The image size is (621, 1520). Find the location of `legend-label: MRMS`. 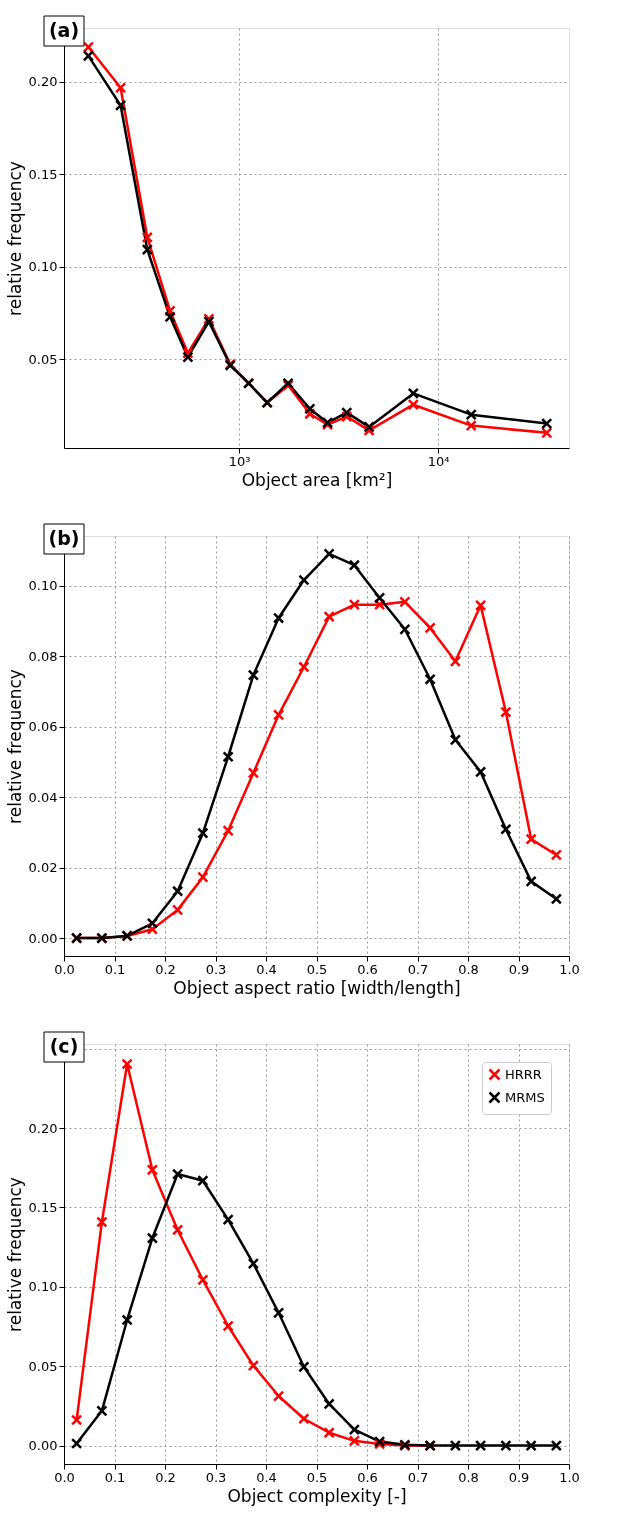

legend-label: MRMS is located at coordinates (525, 1097).